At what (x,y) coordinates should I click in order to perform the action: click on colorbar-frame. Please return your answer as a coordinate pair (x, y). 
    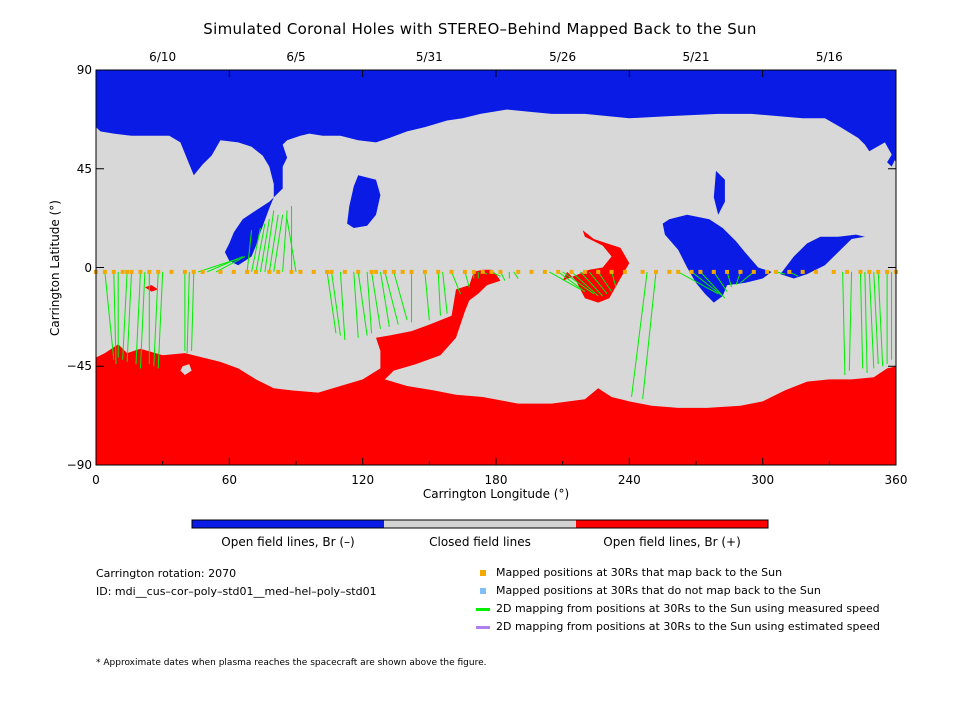
    Looking at the image, I should click on (480, 524).